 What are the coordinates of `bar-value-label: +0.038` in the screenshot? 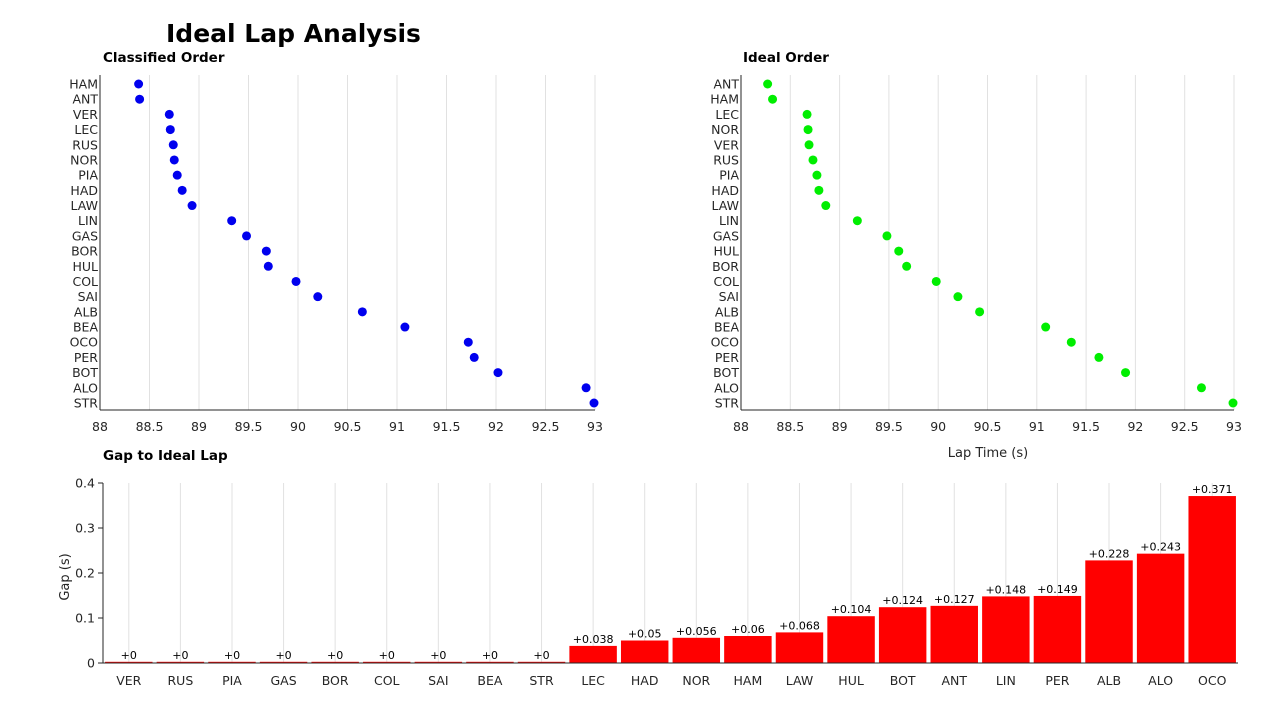 It's located at (593, 639).